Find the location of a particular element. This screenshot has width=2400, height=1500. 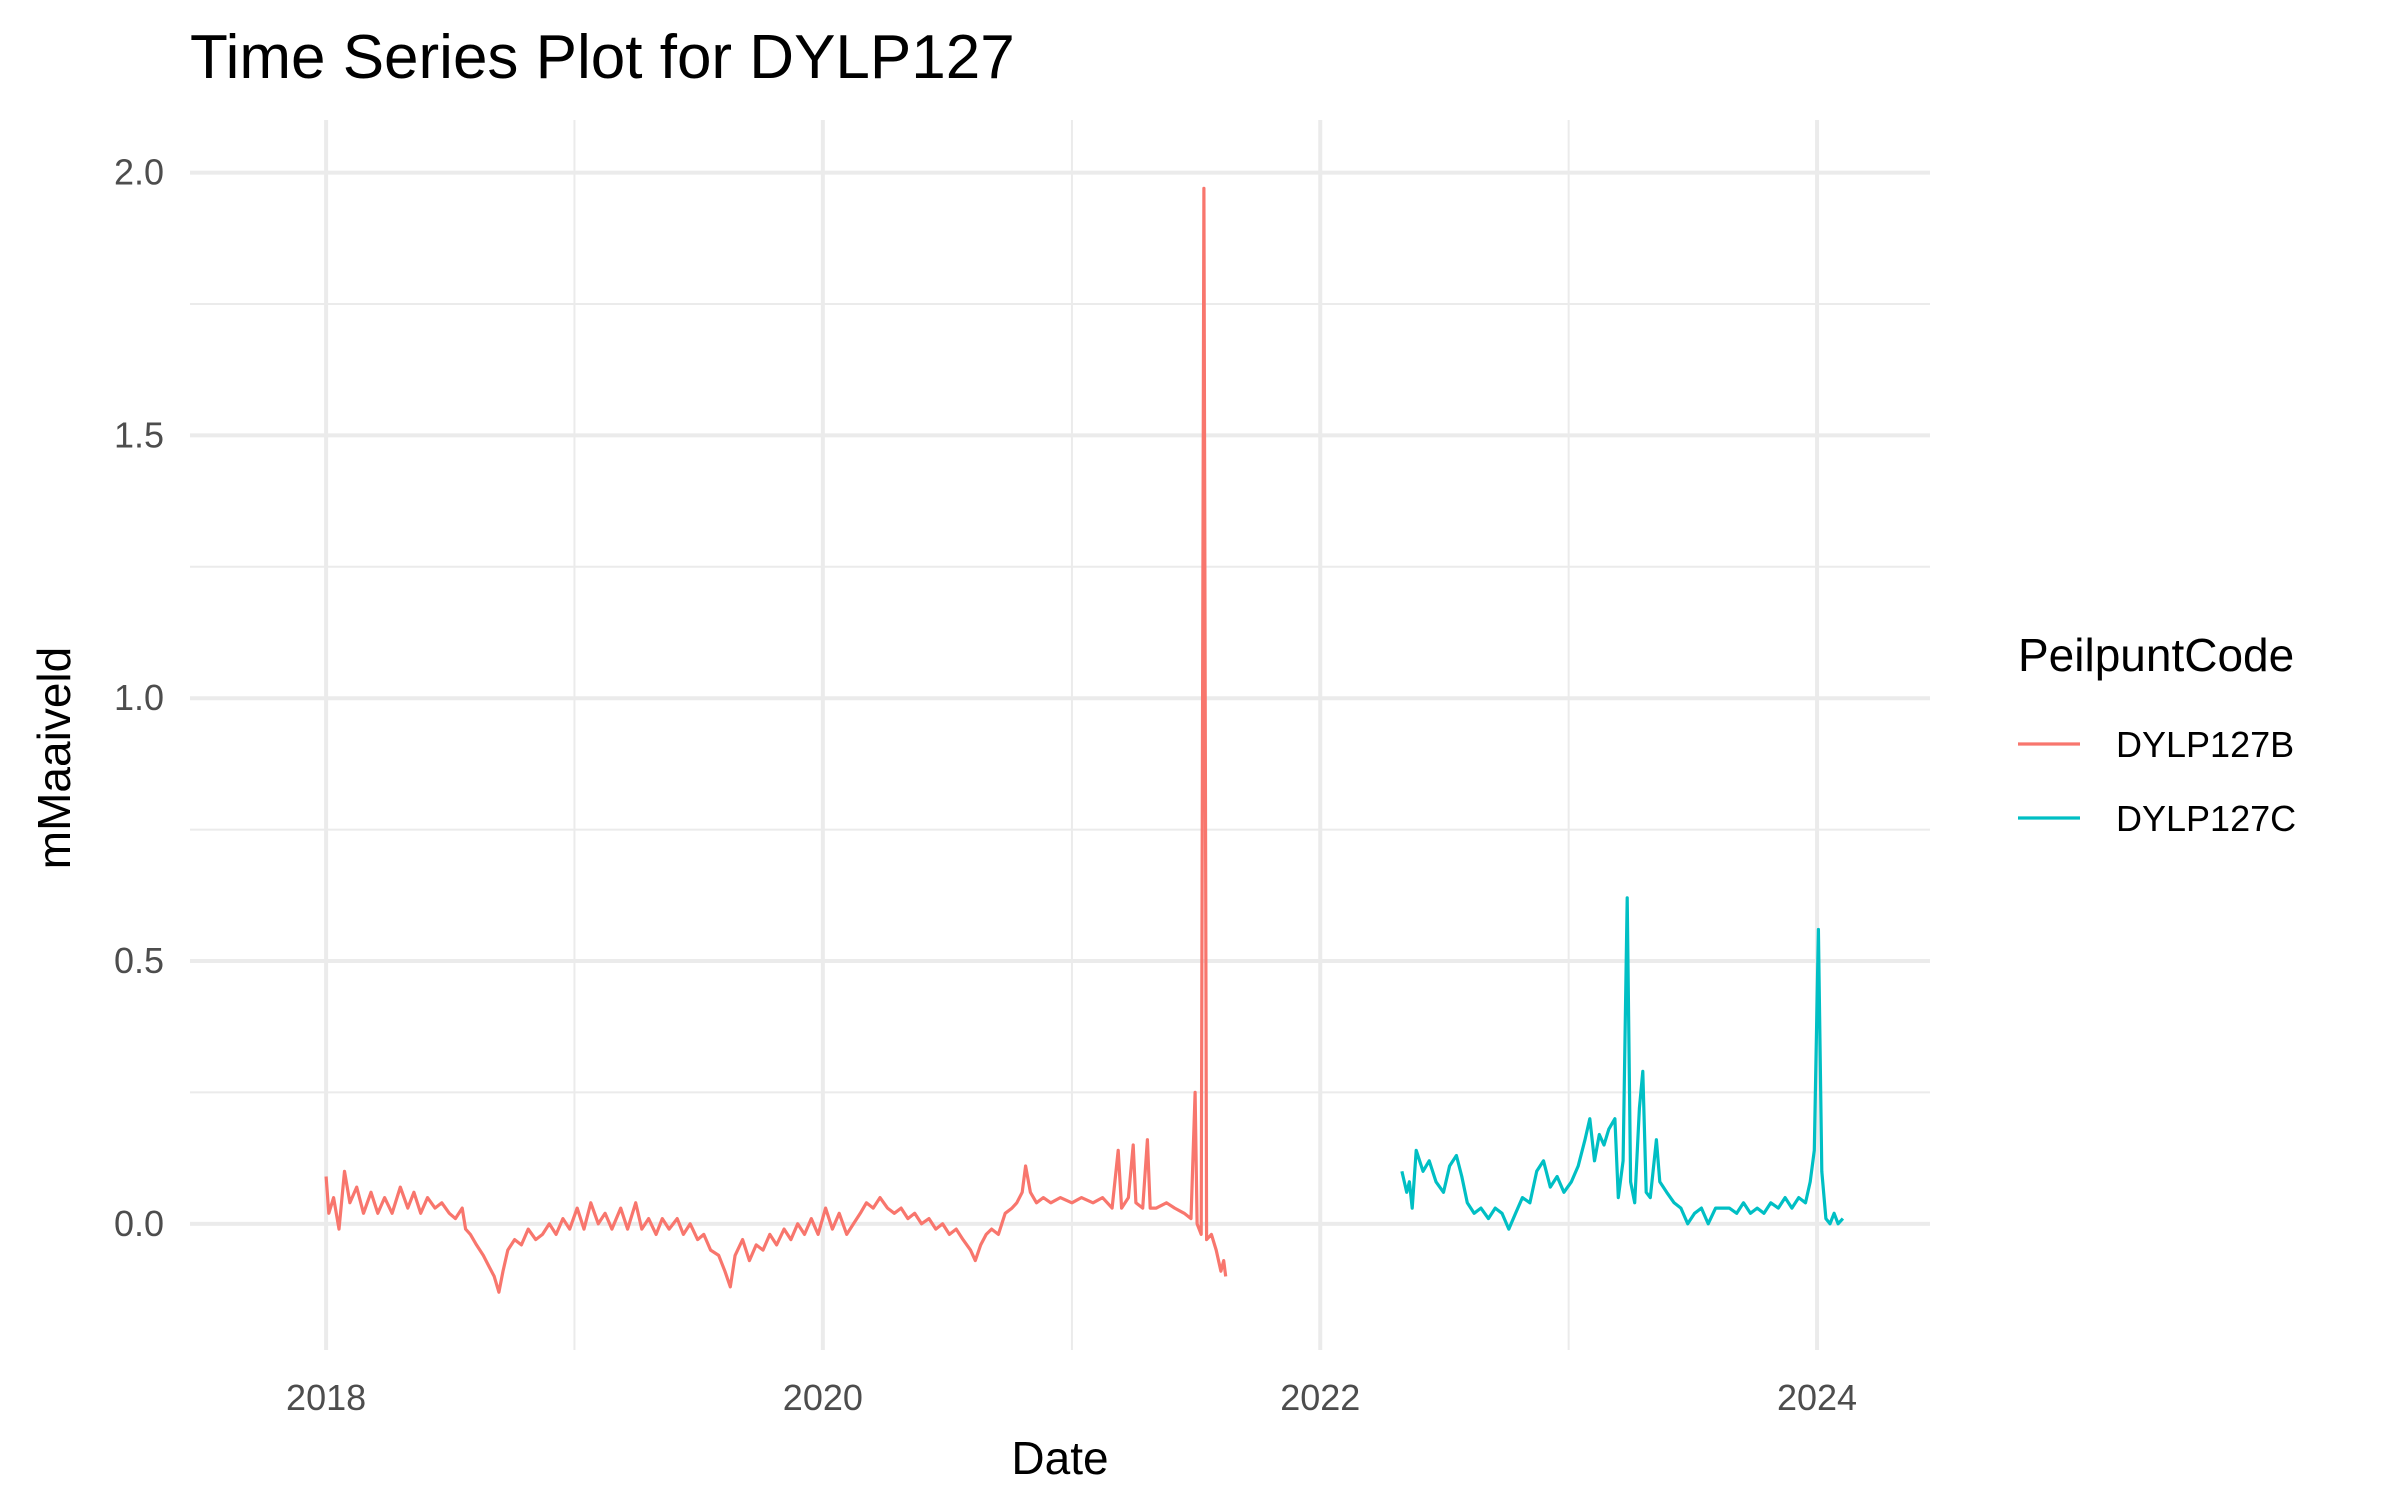

legend-items: DYLP127B DYLP127C is located at coordinates (2157, 781).